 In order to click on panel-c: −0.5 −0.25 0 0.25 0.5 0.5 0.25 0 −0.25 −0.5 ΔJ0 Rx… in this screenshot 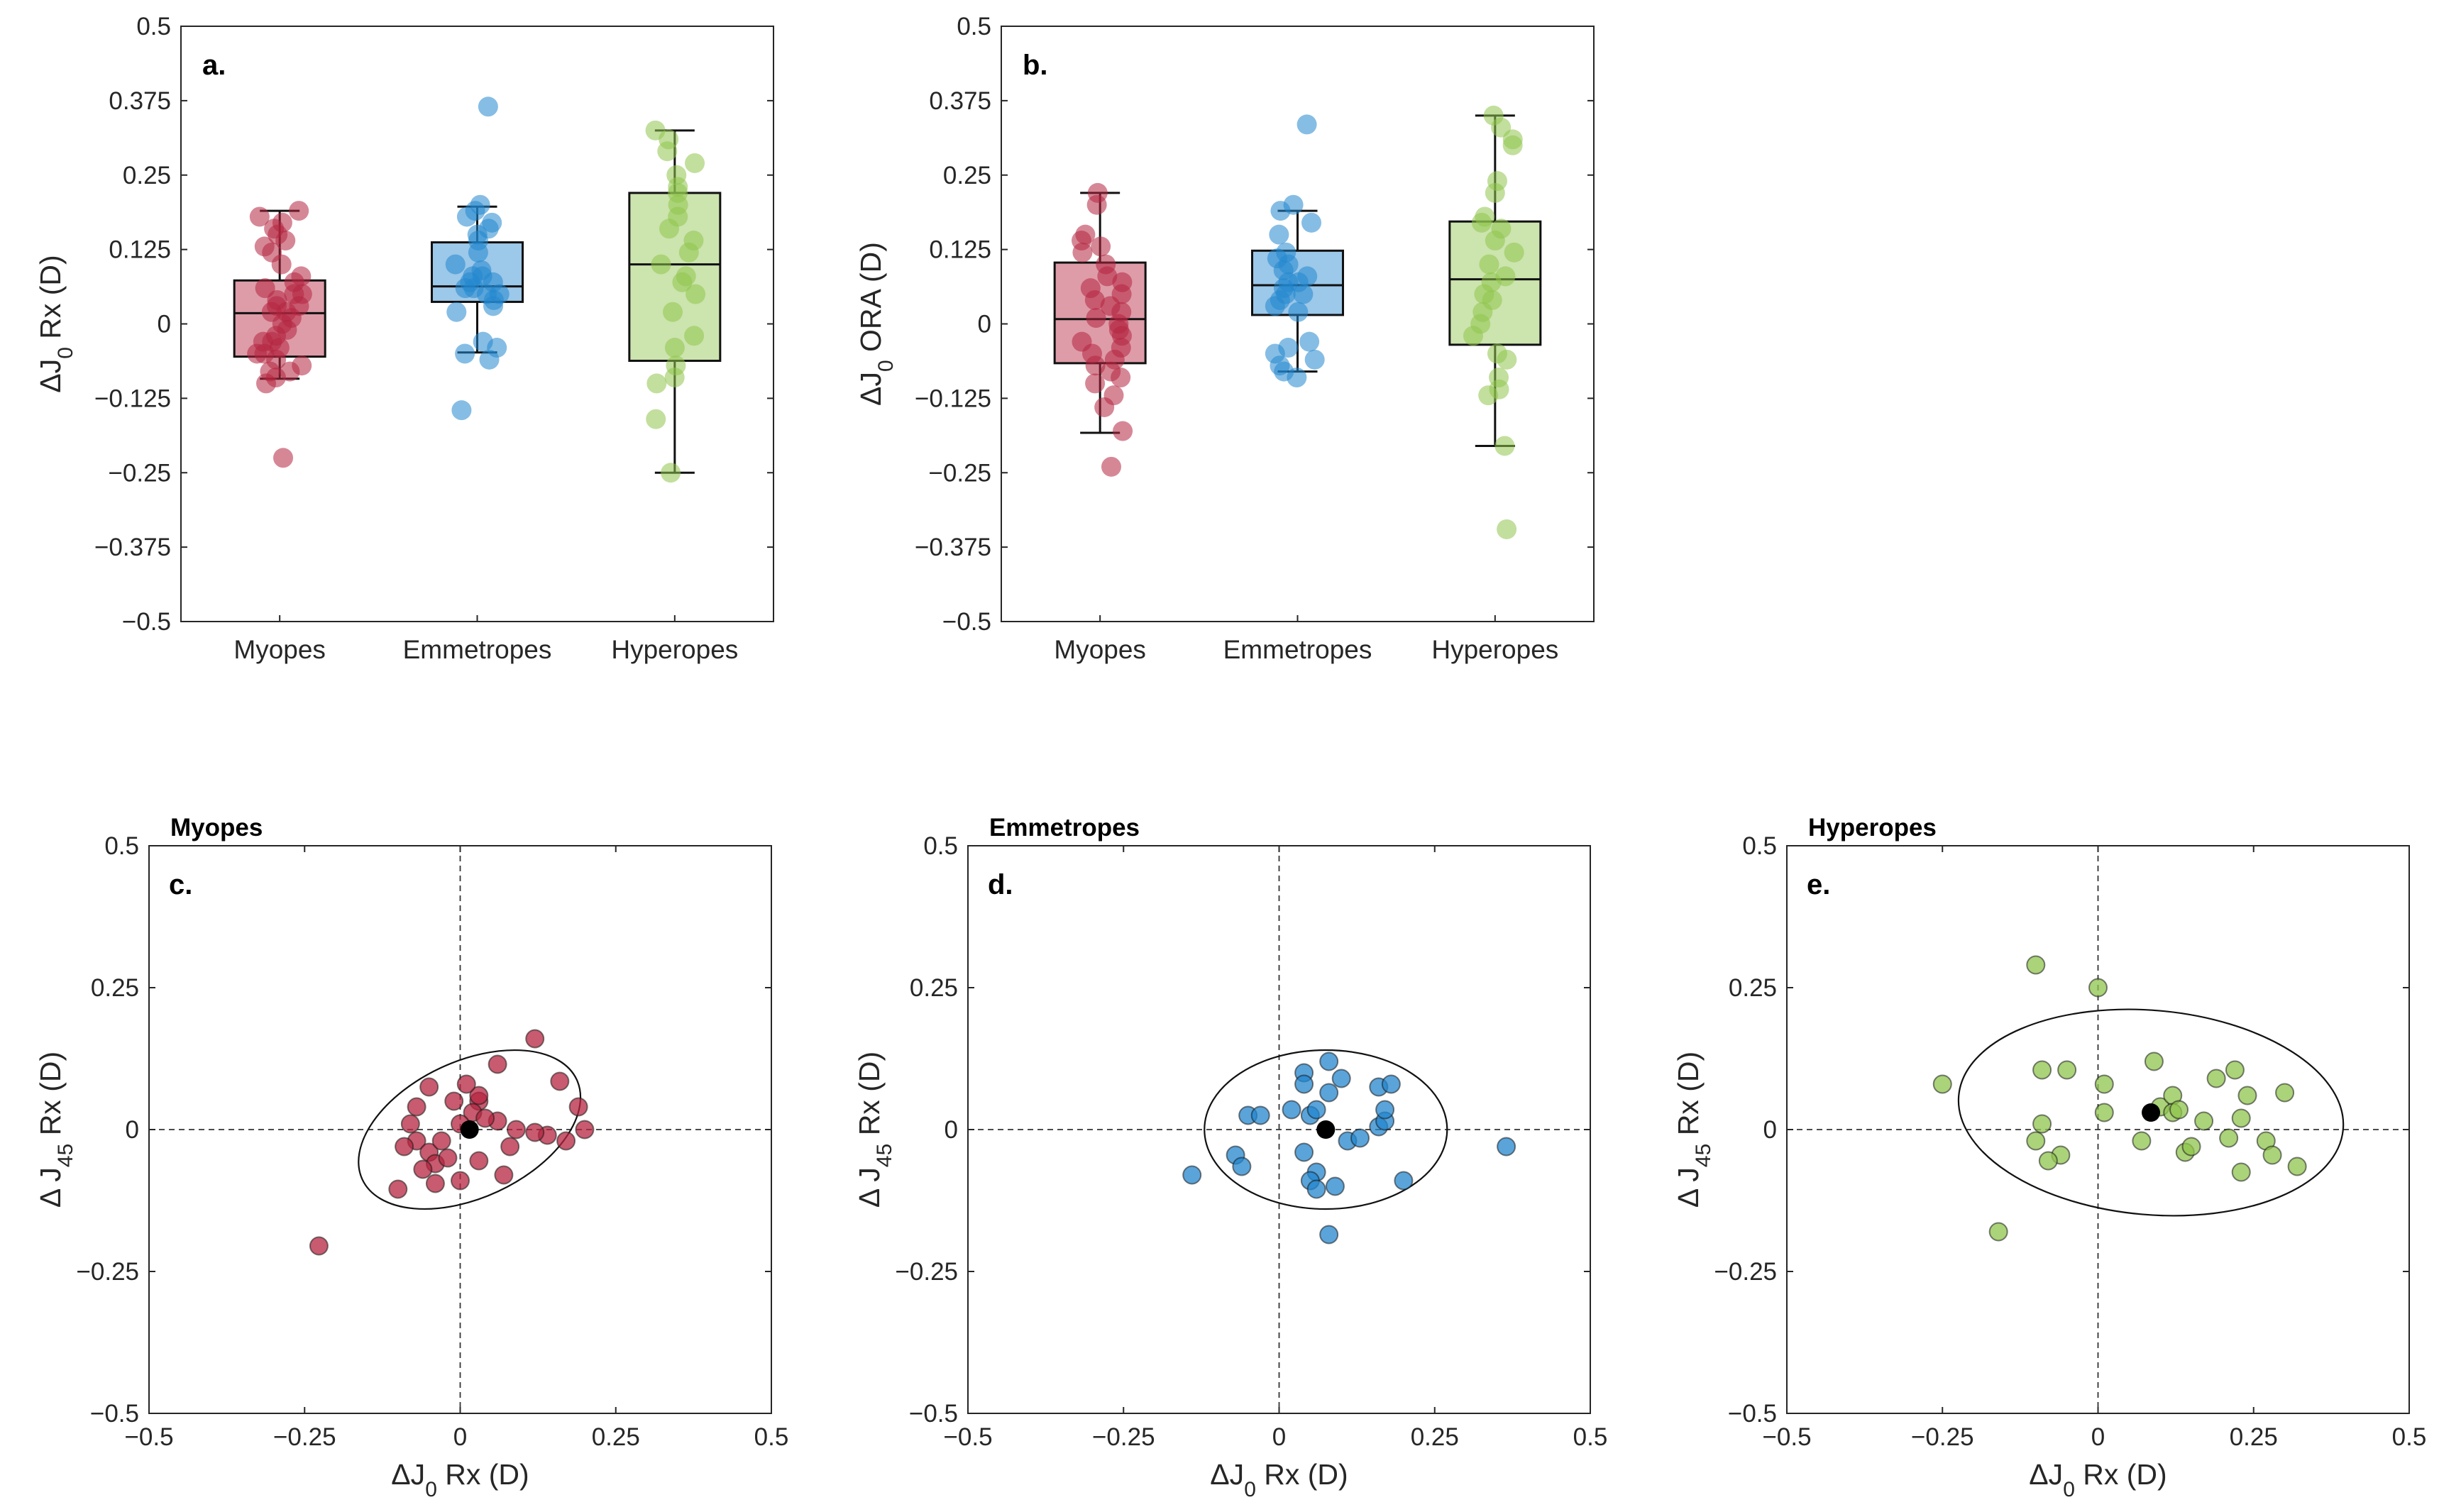, I will do `click(411, 1157)`.